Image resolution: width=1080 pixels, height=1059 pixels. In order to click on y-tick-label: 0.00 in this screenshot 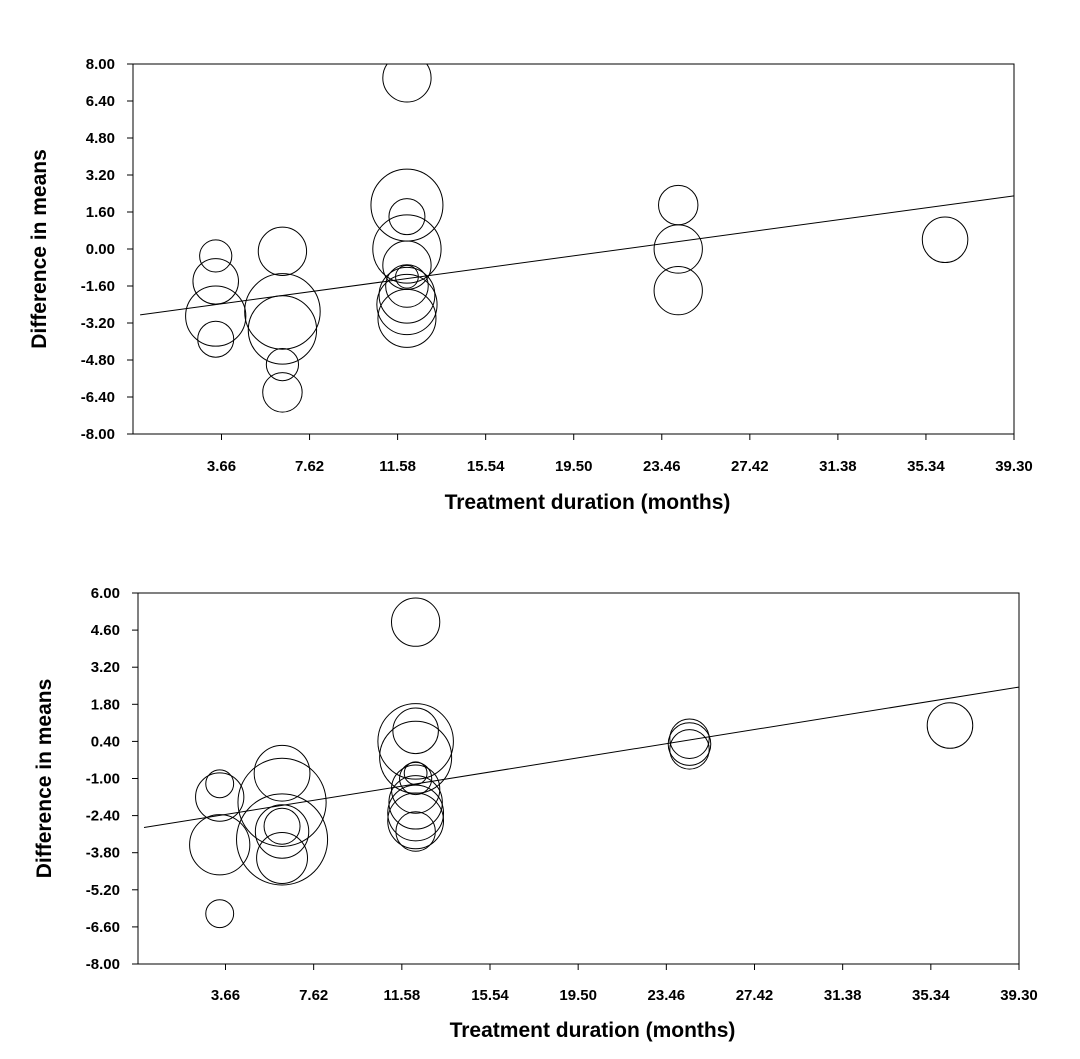, I will do `click(100, 249)`.